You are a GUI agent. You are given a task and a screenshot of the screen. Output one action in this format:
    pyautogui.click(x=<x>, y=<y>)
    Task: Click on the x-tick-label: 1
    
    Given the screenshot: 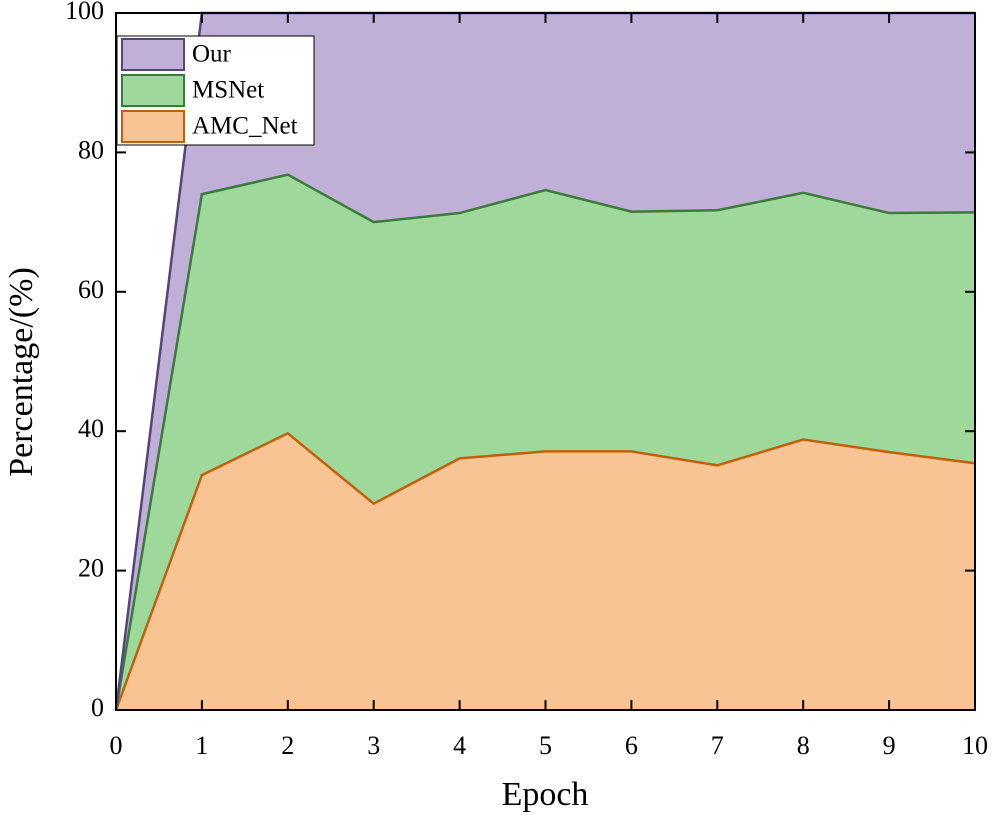 What is the action you would take?
    pyautogui.click(x=201, y=745)
    